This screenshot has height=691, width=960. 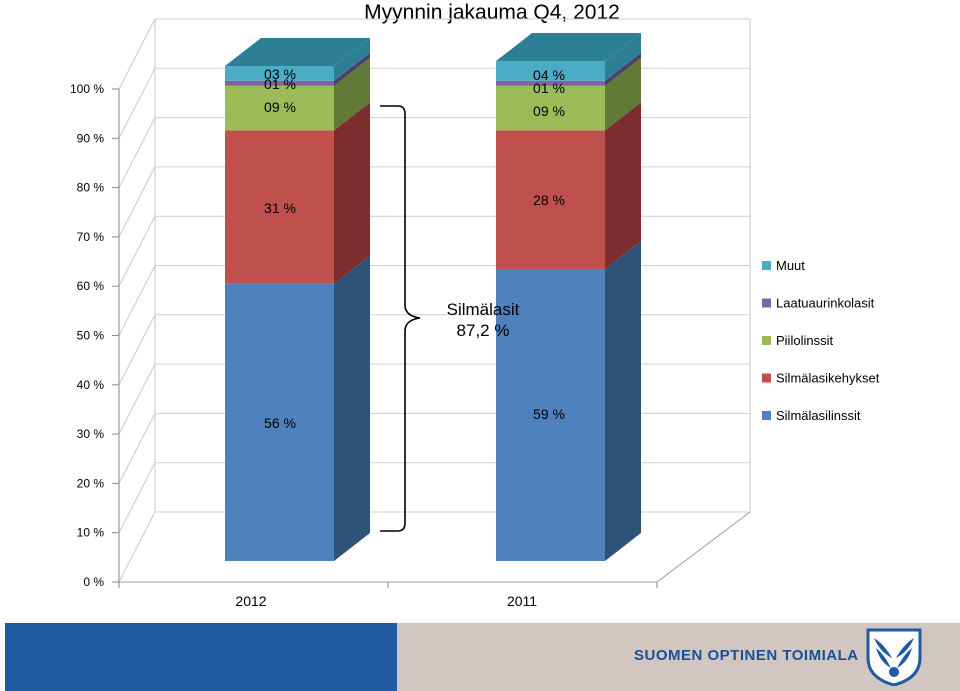 What do you see at coordinates (483, 330) in the screenshot?
I see `annotation-line2: 87,2 %` at bounding box center [483, 330].